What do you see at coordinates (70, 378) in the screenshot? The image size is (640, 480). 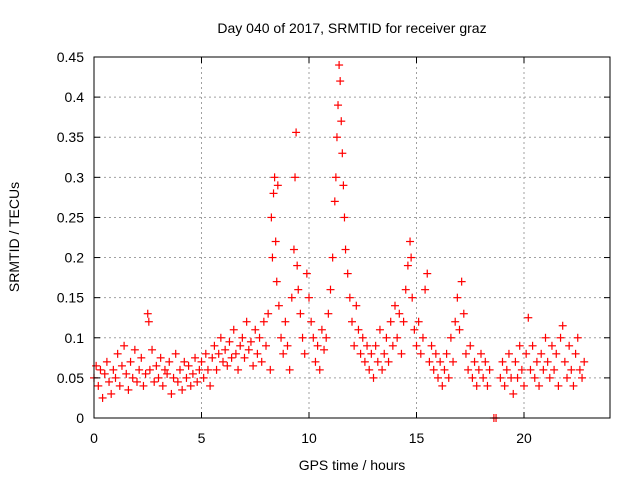 I see `y-tick-label: 0.05` at bounding box center [70, 378].